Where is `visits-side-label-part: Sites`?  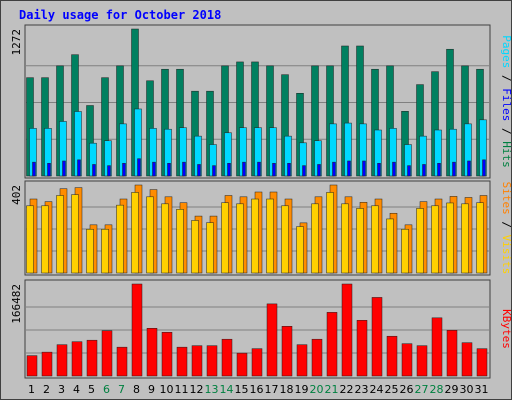 visits-side-label-part: Sites is located at coordinates (506, 198).